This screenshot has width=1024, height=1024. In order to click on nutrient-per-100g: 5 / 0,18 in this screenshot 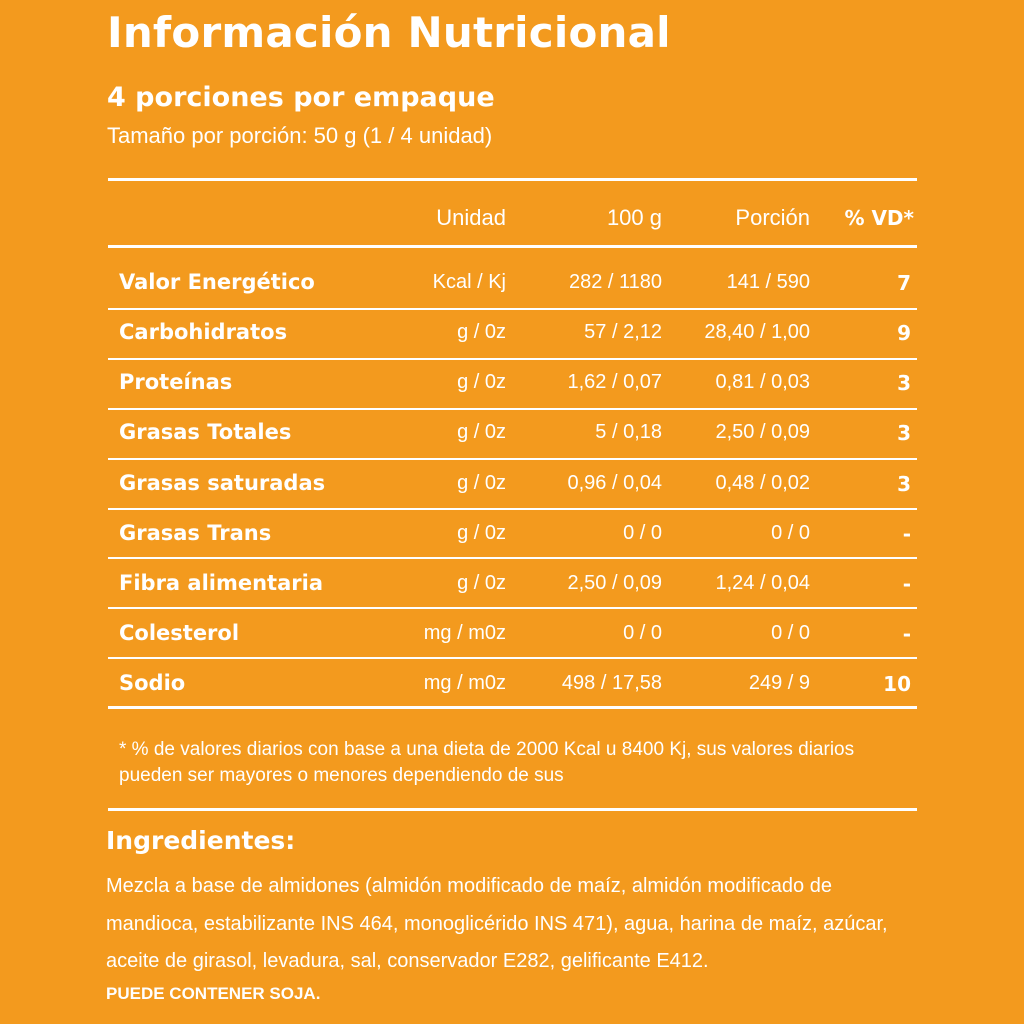, I will do `click(628, 432)`.